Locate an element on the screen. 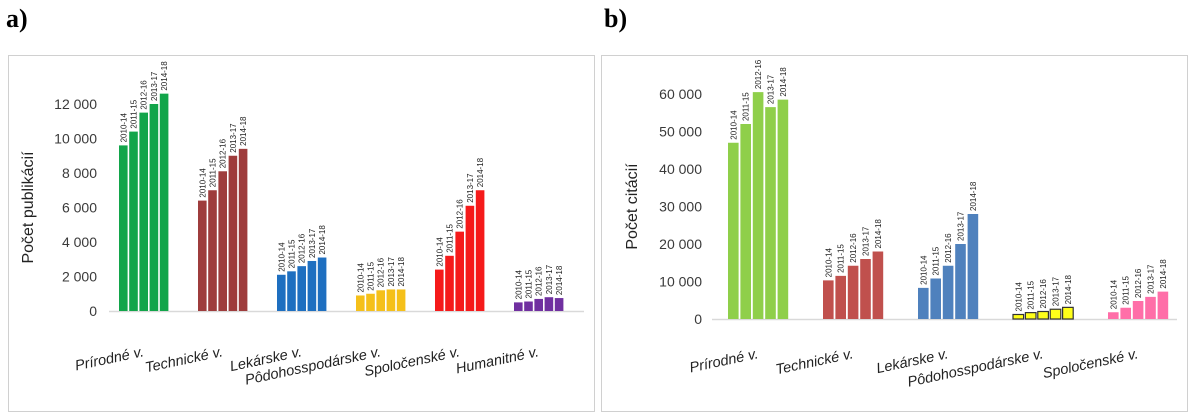 The width and height of the screenshot is (1195, 414). y-axis-label: Počet publikácií is located at coordinates (28, 207).